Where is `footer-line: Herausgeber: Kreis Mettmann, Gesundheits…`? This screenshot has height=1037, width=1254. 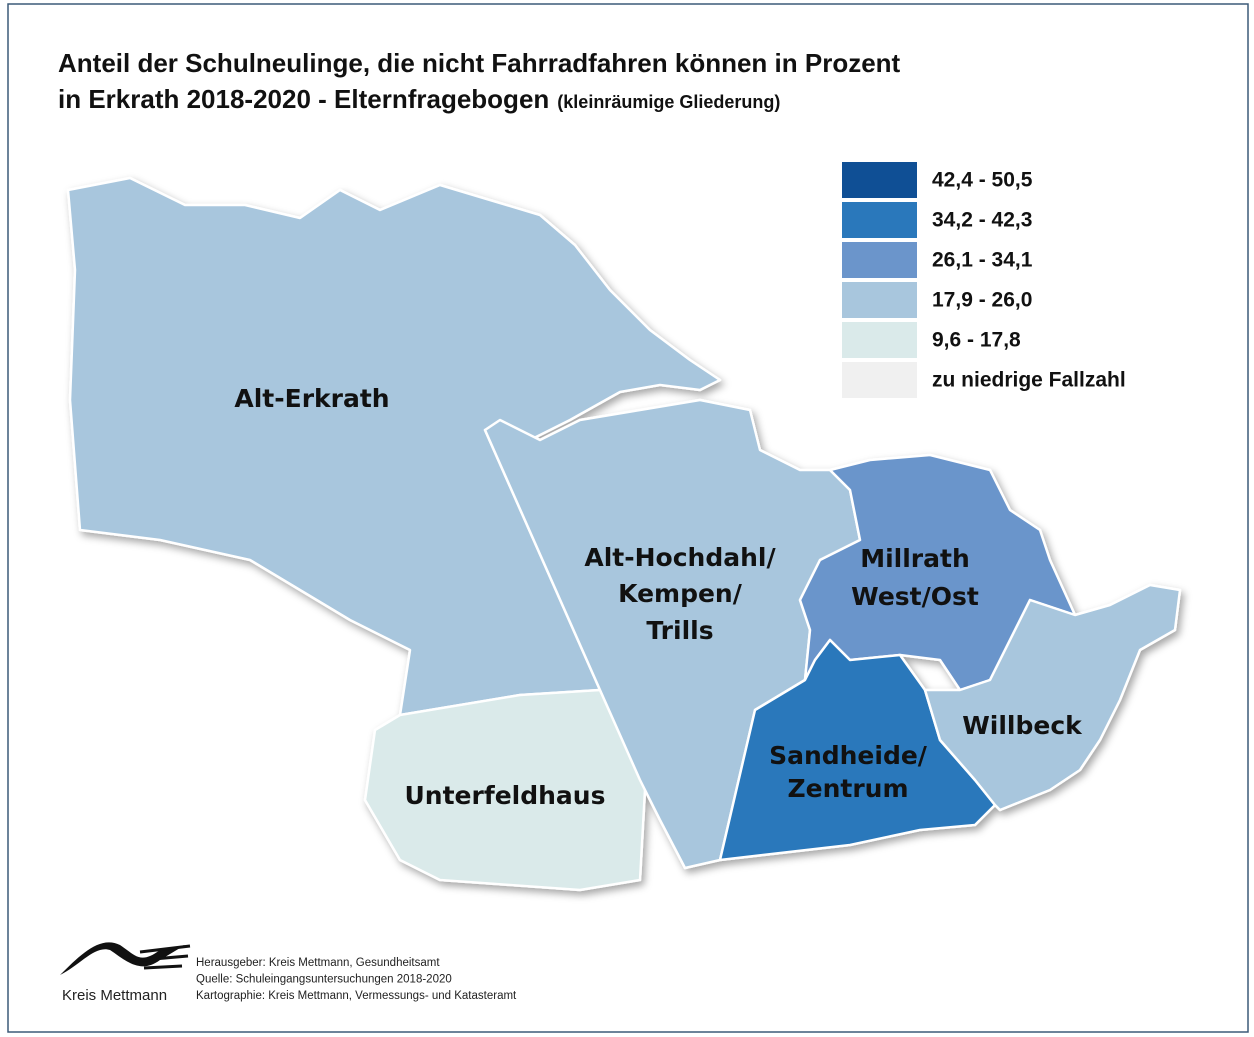
footer-line: Herausgeber: Kreis Mettmann, Gesundheits… is located at coordinates (318, 963).